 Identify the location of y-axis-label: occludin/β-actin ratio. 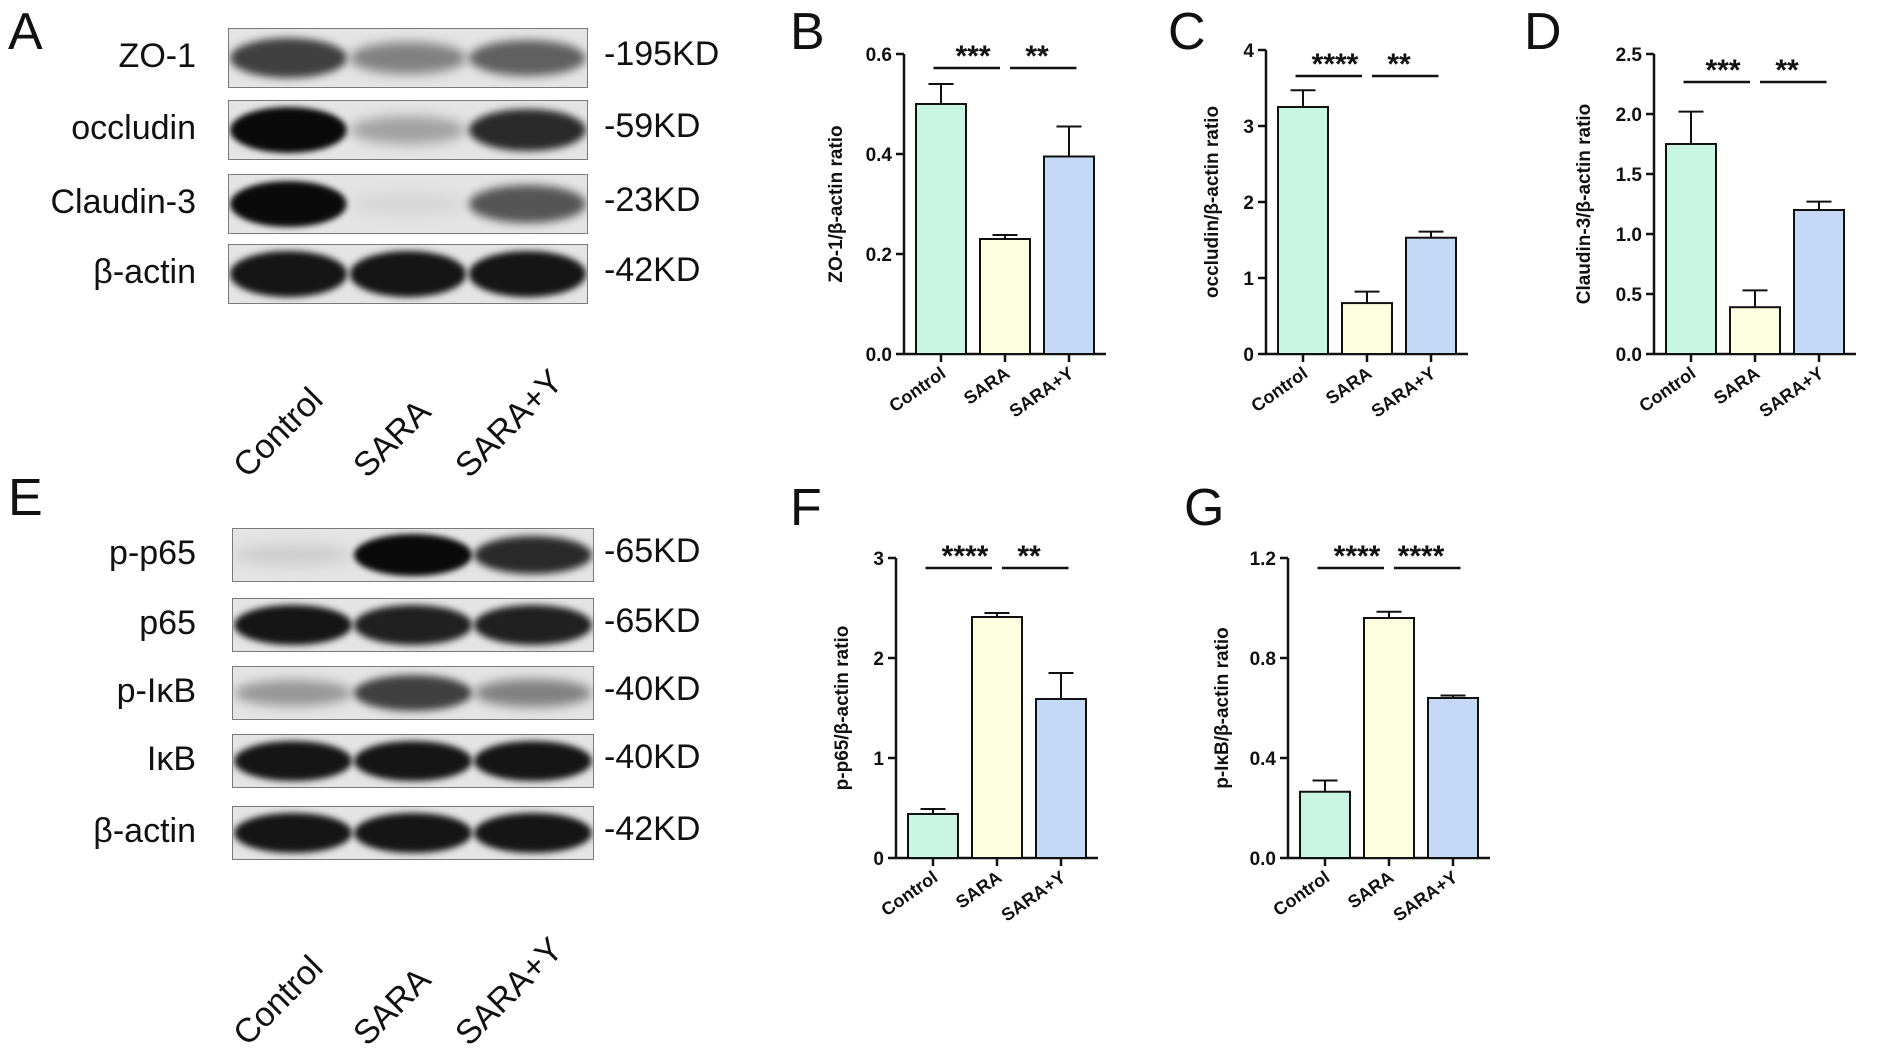
(1212, 202).